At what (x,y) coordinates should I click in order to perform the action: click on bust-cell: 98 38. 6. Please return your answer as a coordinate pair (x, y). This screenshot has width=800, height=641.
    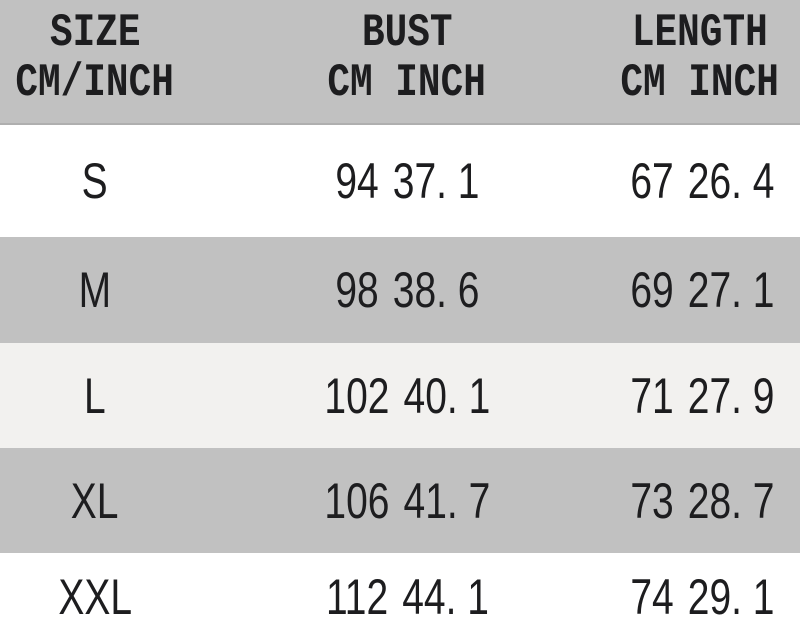
    Looking at the image, I should click on (400, 290).